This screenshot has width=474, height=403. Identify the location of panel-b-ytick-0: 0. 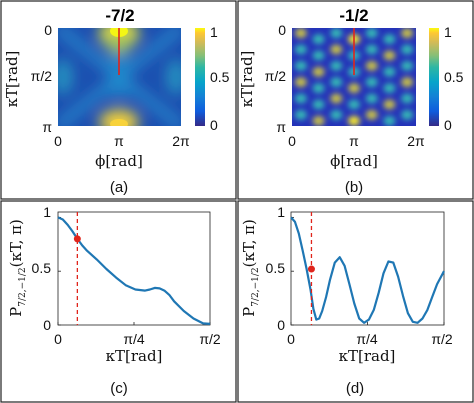
(282, 30).